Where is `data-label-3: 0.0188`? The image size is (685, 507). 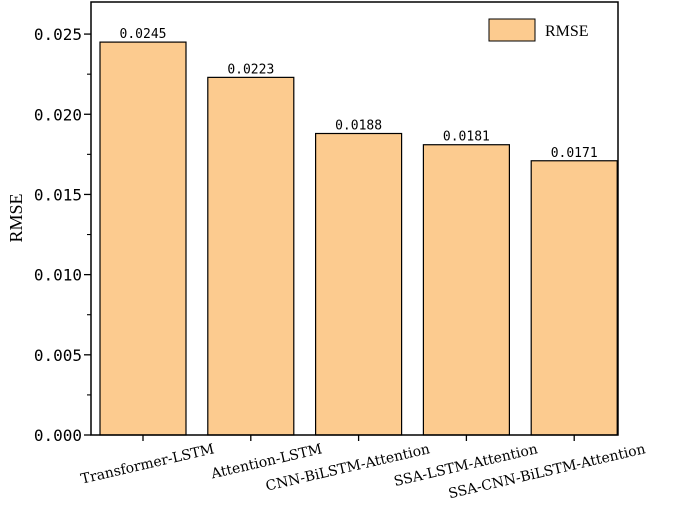 data-label-3: 0.0188 is located at coordinates (358, 126).